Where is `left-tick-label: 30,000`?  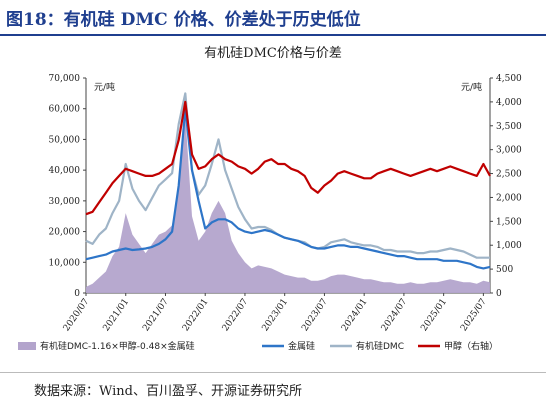 left-tick-label: 30,000 is located at coordinates (65, 202).